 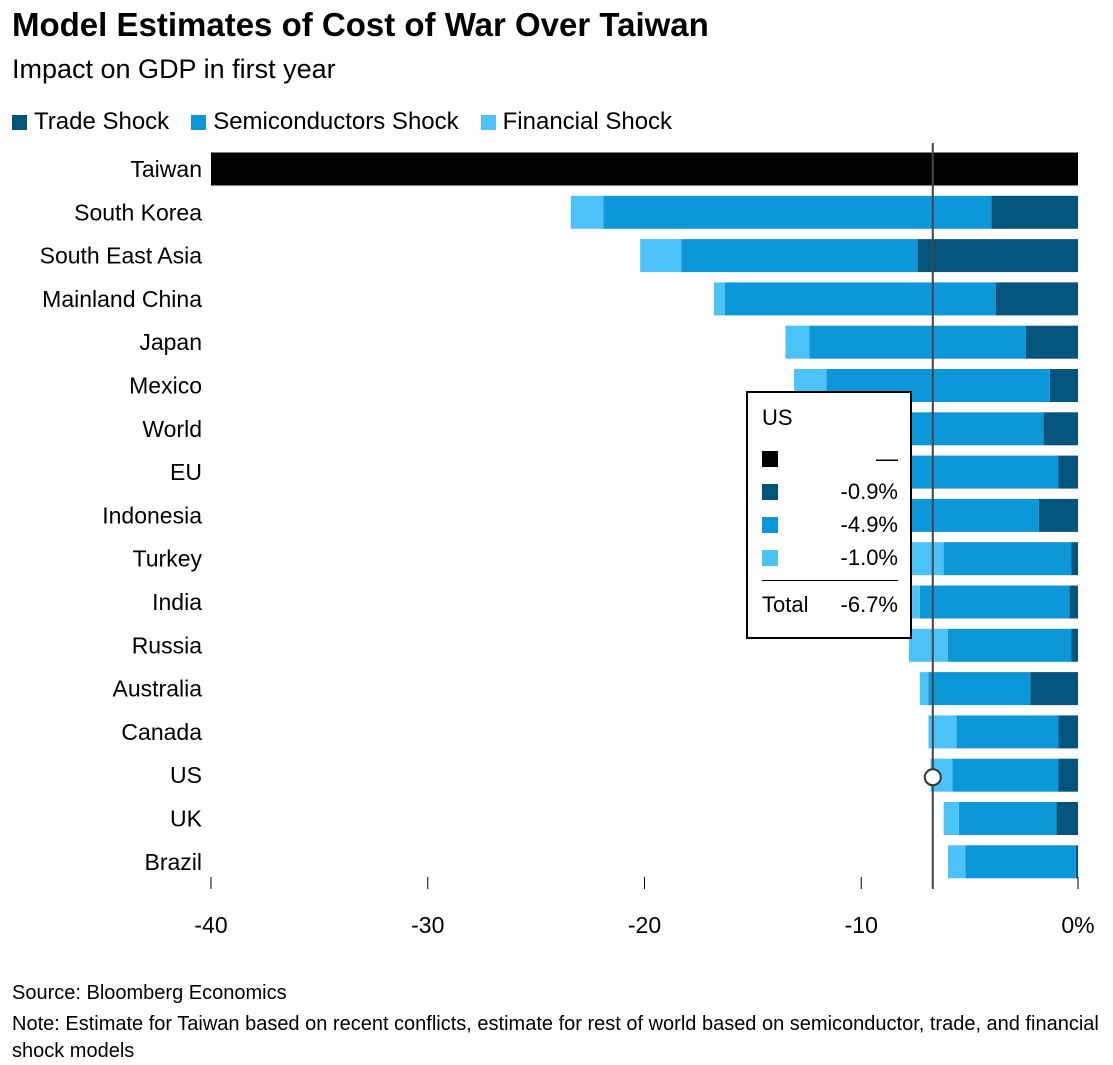 What do you see at coordinates (830, 459) in the screenshot?
I see `tooltip-row-taiwan: —` at bounding box center [830, 459].